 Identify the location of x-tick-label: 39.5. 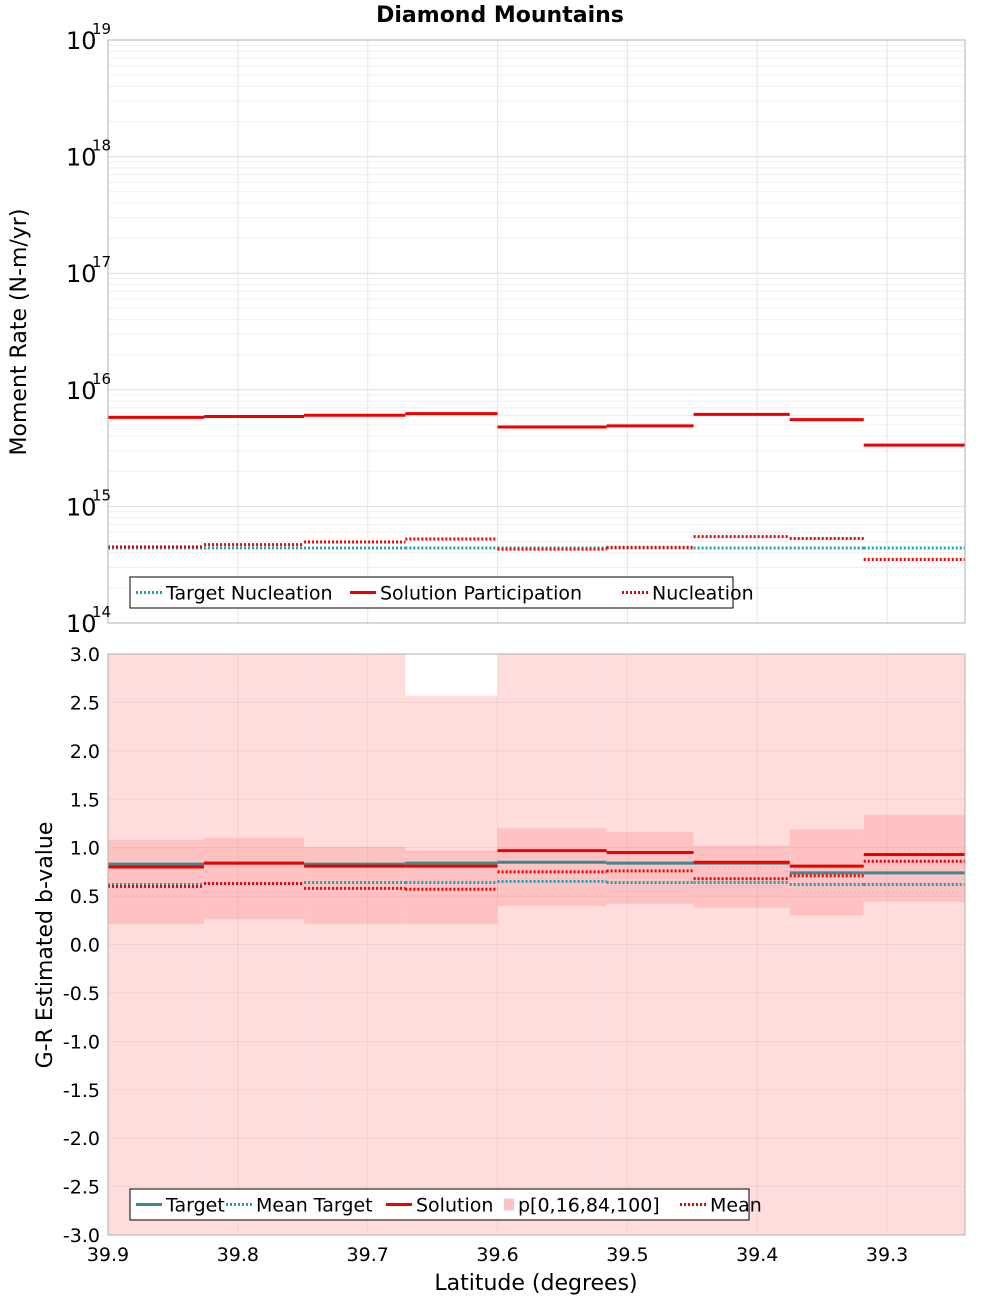
(627, 1255).